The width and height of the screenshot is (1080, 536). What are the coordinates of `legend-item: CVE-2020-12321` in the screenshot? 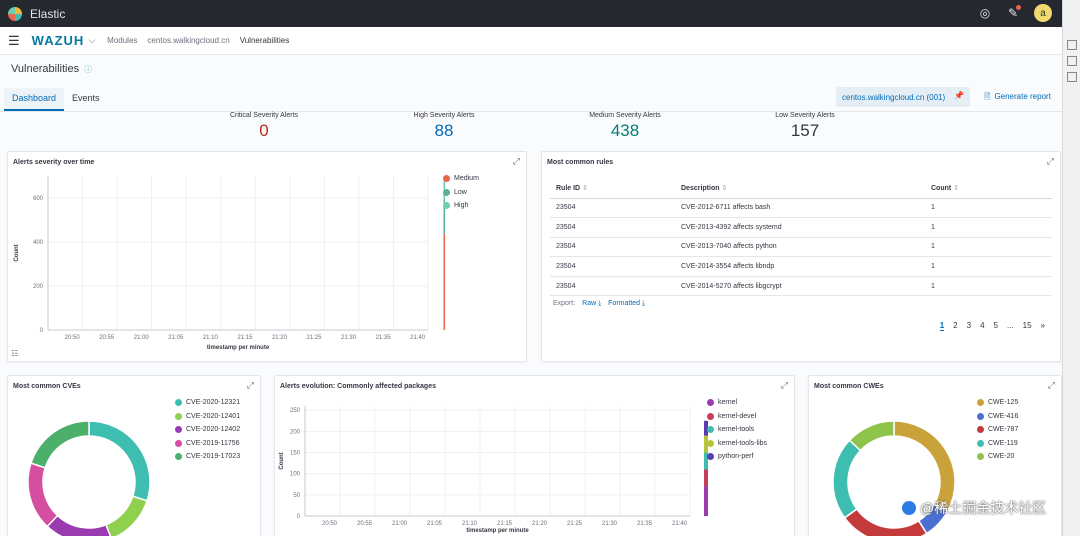 It's located at (207, 402).